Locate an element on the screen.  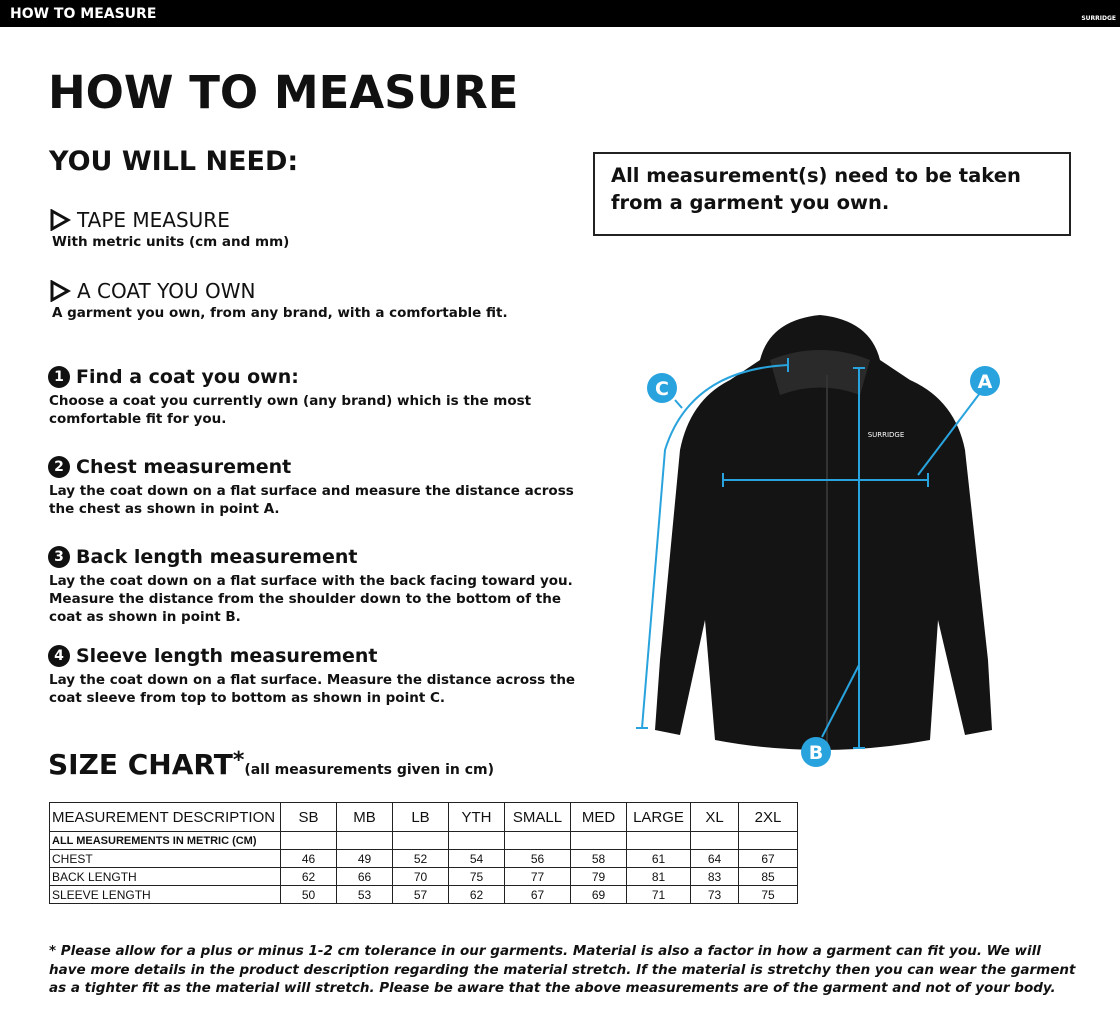
step-title: Back length measurement is located at coordinates (217, 557).